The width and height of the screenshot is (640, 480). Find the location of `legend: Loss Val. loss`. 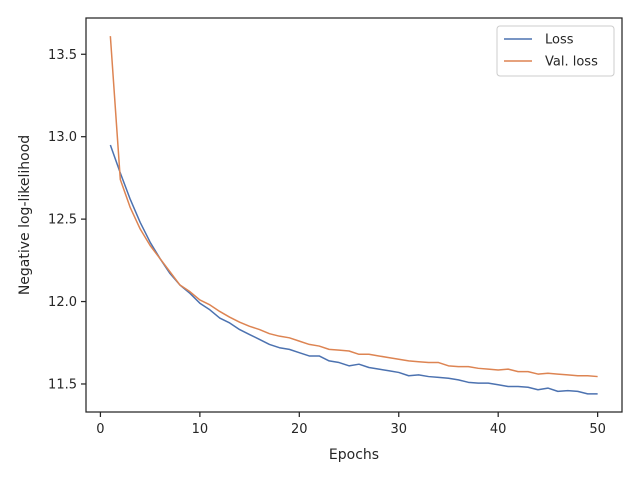

legend: Loss Val. loss is located at coordinates (555, 51).